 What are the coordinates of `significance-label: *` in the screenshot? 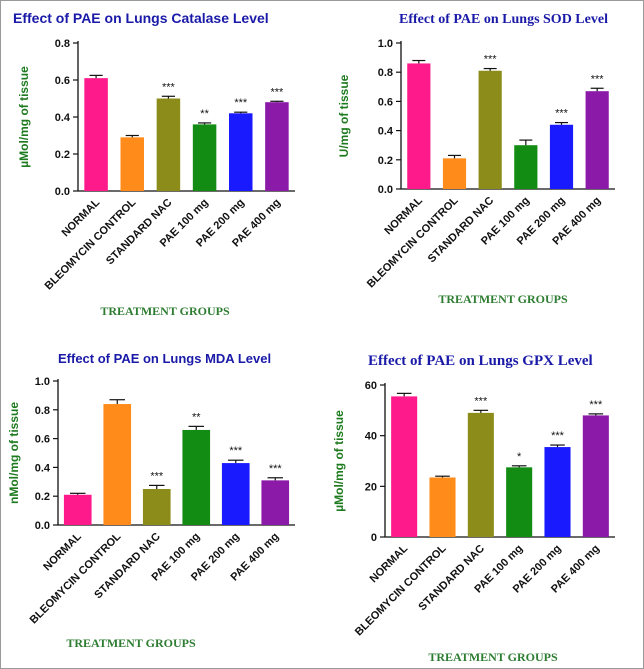 It's located at (519, 457).